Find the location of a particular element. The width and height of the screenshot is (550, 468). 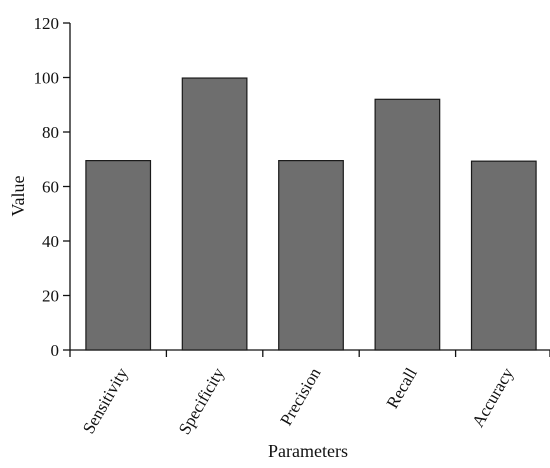

y-axis: 0 20 40 60 80 100 120 is located at coordinates (52, 187).